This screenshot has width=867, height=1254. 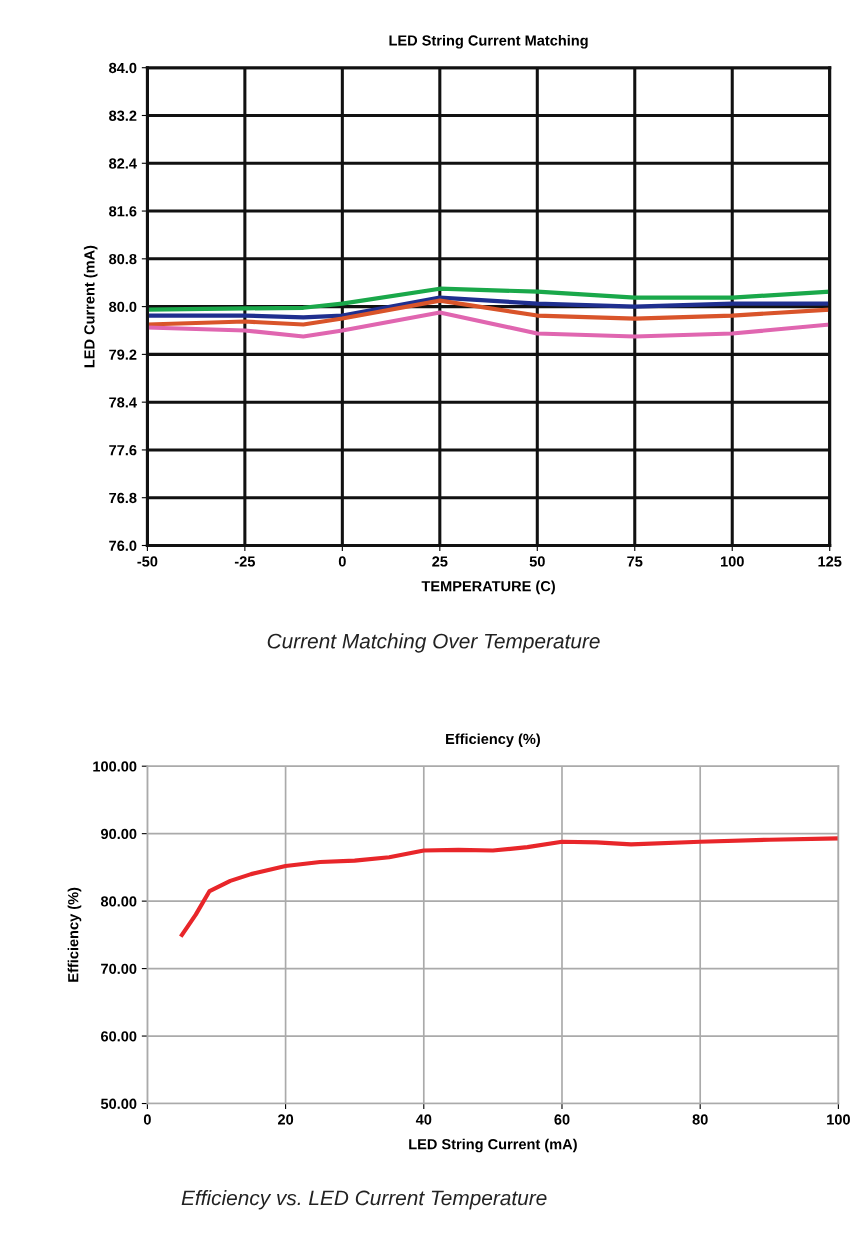 What do you see at coordinates (488, 41) in the screenshot?
I see `chart-title: LED String Current Matching` at bounding box center [488, 41].